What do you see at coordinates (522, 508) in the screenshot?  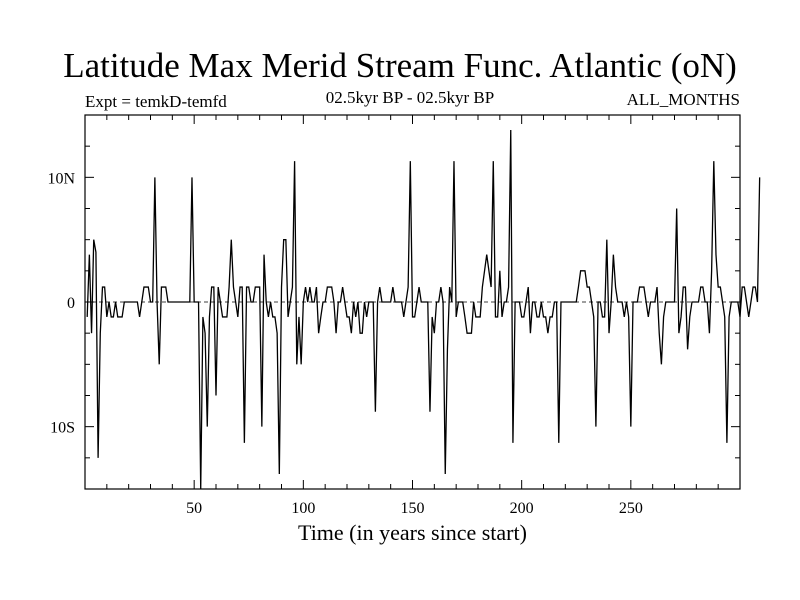 I see `x-tick-label: 200` at bounding box center [522, 508].